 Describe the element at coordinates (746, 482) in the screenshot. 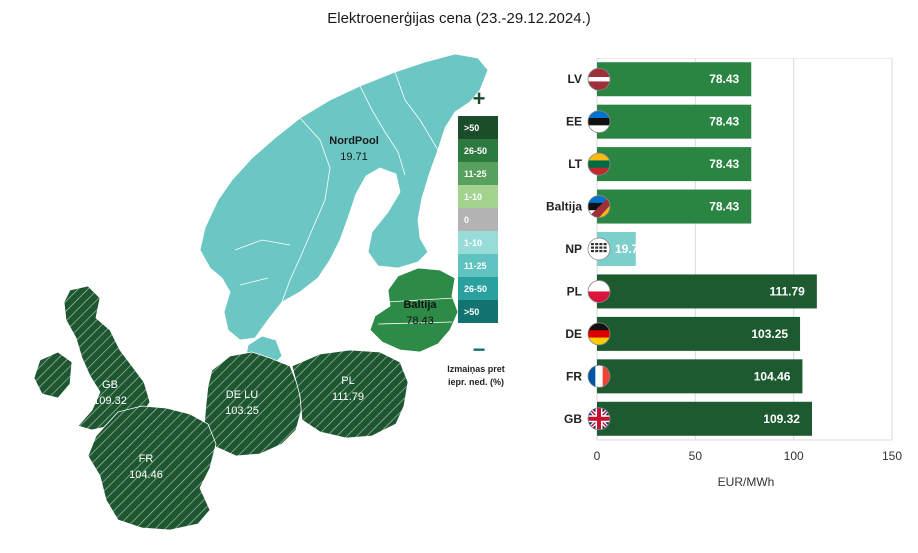

I see `x-axis-title: EUR/MWh` at that location.